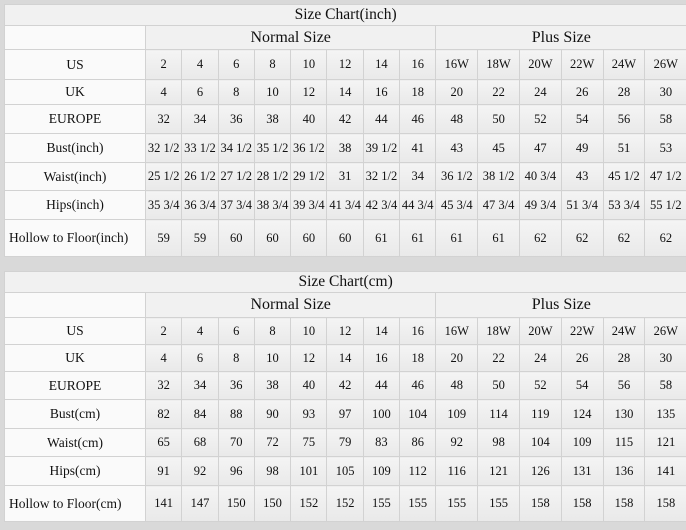 The width and height of the screenshot is (686, 530). What do you see at coordinates (163, 119) in the screenshot?
I see `table-cell: 32` at bounding box center [163, 119].